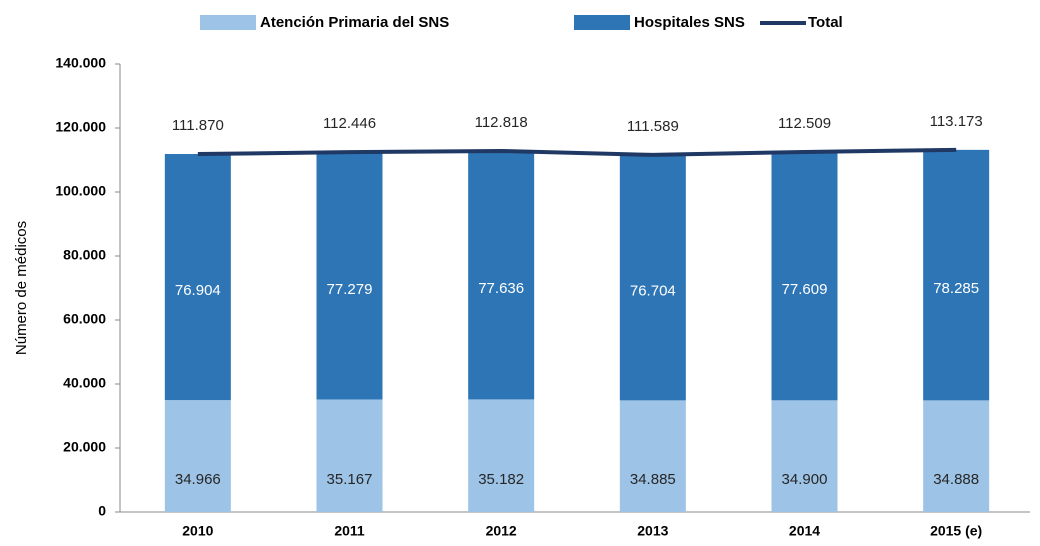 This screenshot has width=1040, height=546. What do you see at coordinates (84, 447) in the screenshot?
I see `y-tick-label: 20.000` at bounding box center [84, 447].